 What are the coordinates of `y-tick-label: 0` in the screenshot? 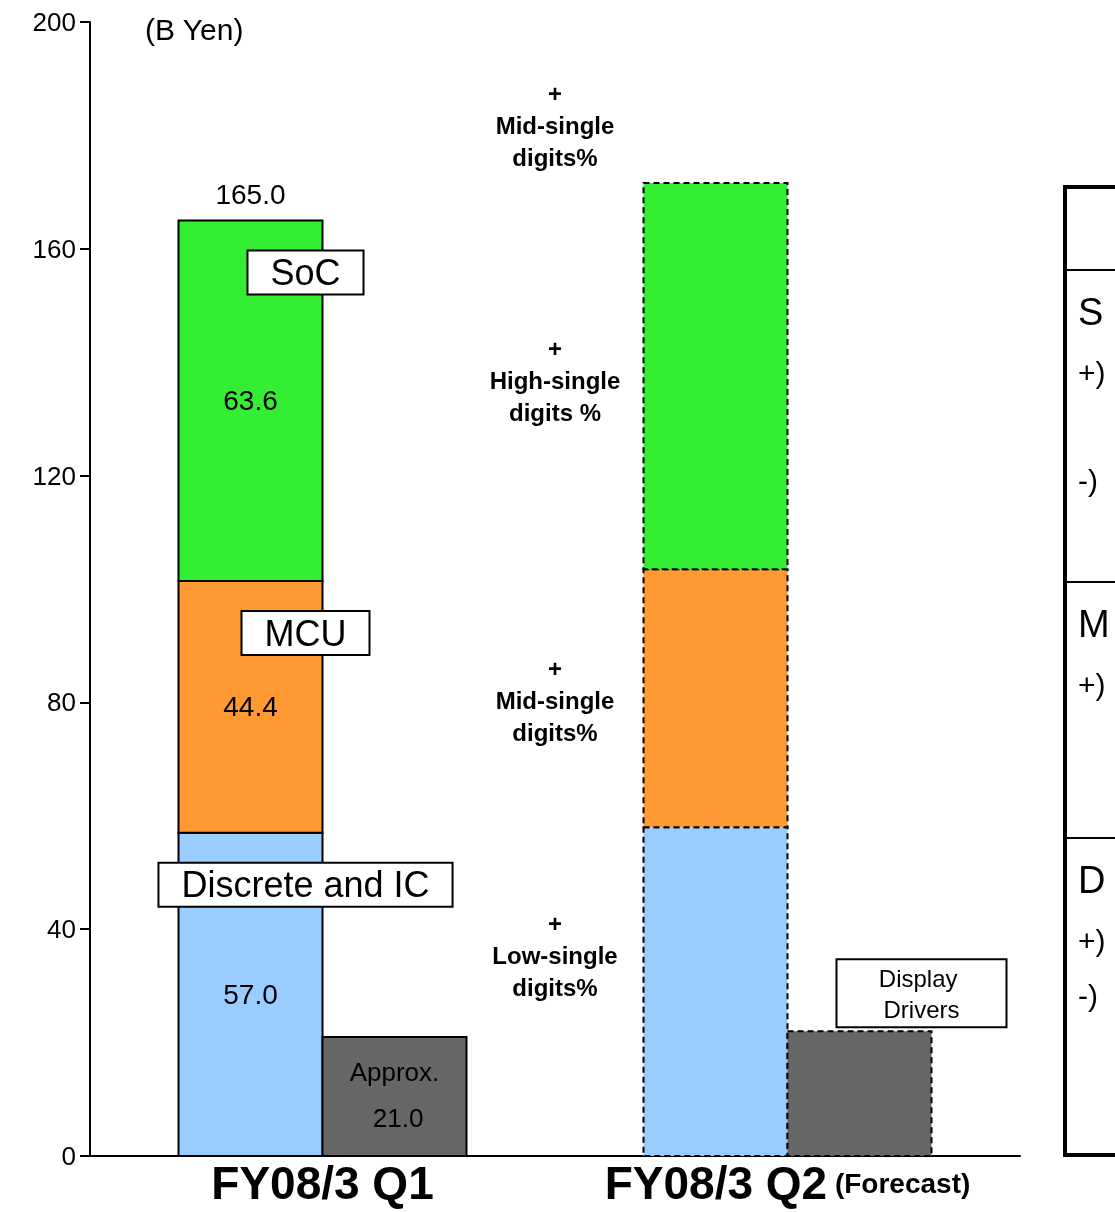 It's located at (68, 1156).